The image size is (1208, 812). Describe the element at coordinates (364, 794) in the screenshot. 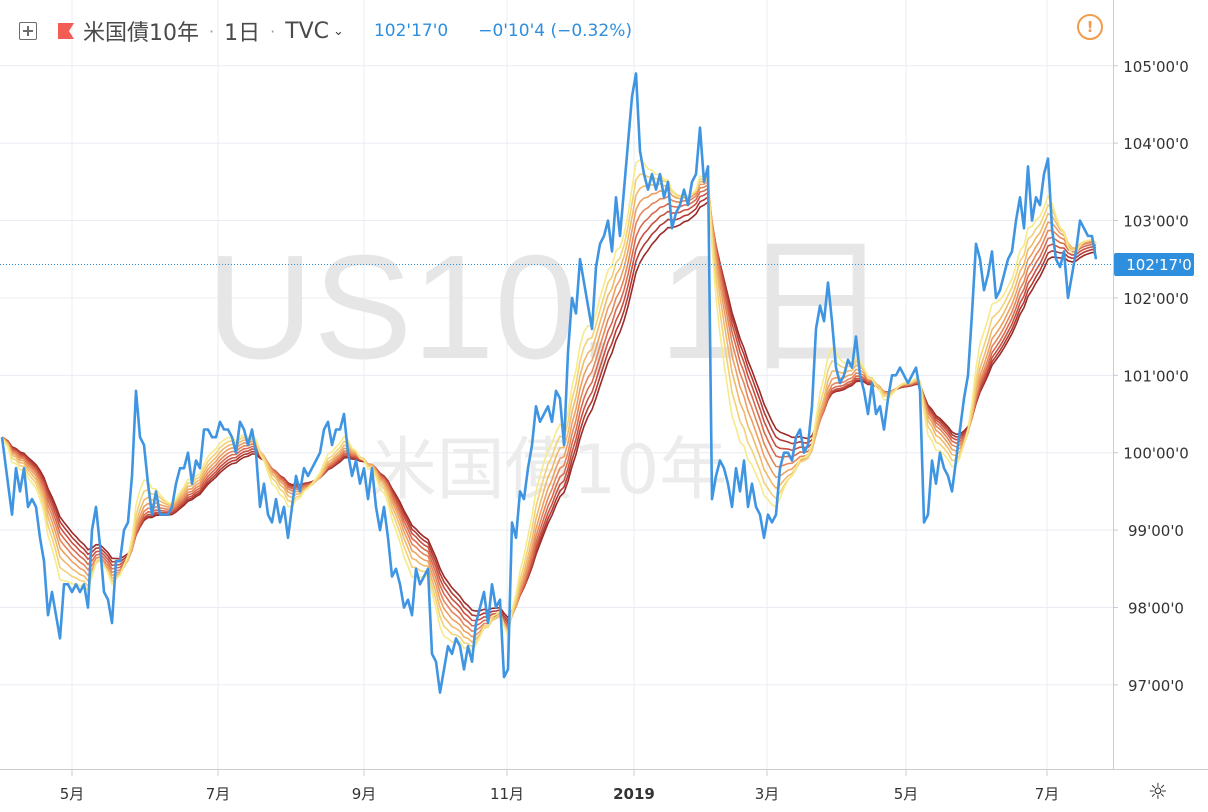

I see `x-tick-label: 9月` at that location.